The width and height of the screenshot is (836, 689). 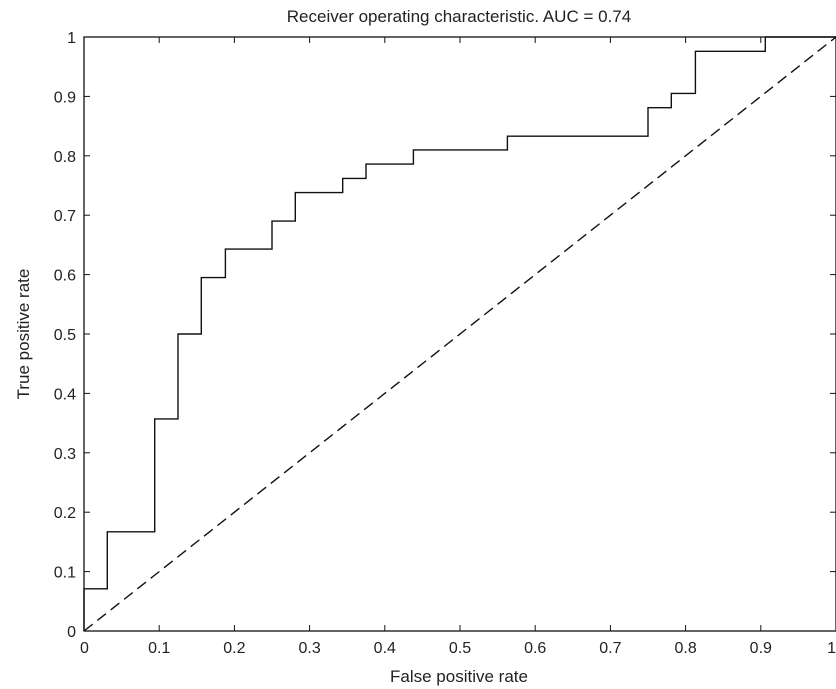 What do you see at coordinates (309, 648) in the screenshot?
I see `x-tick-label: 0.3` at bounding box center [309, 648].